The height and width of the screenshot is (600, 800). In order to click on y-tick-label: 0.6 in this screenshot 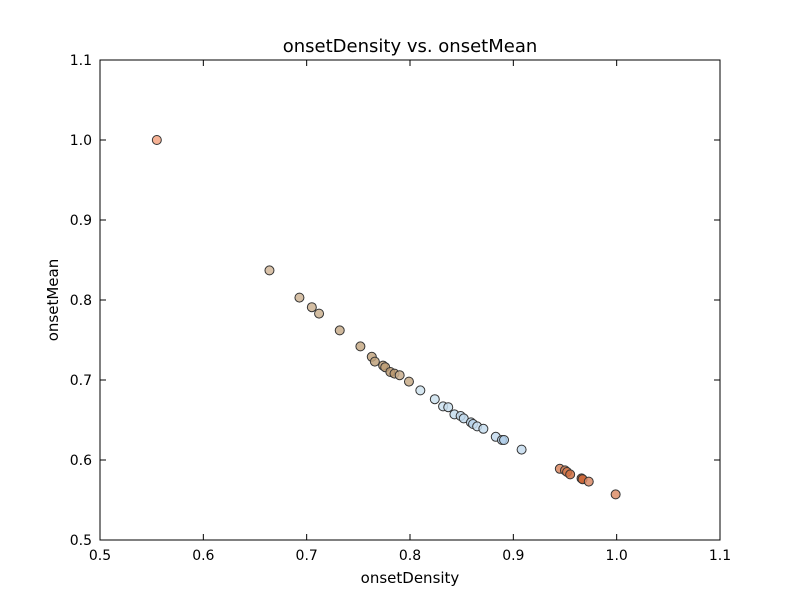, I will do `click(81, 461)`.